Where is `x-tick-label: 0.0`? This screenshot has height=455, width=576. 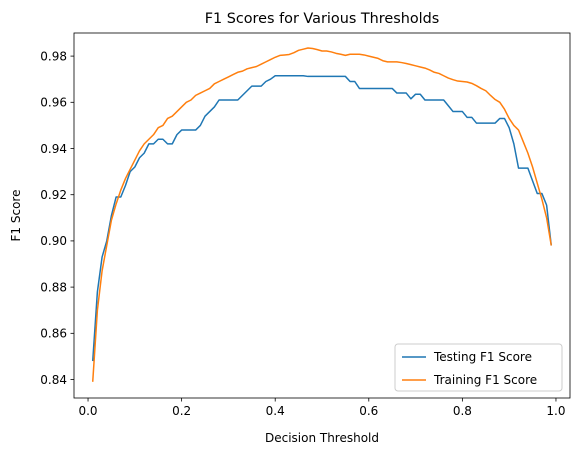
x-tick-label: 0.0 is located at coordinates (87, 411).